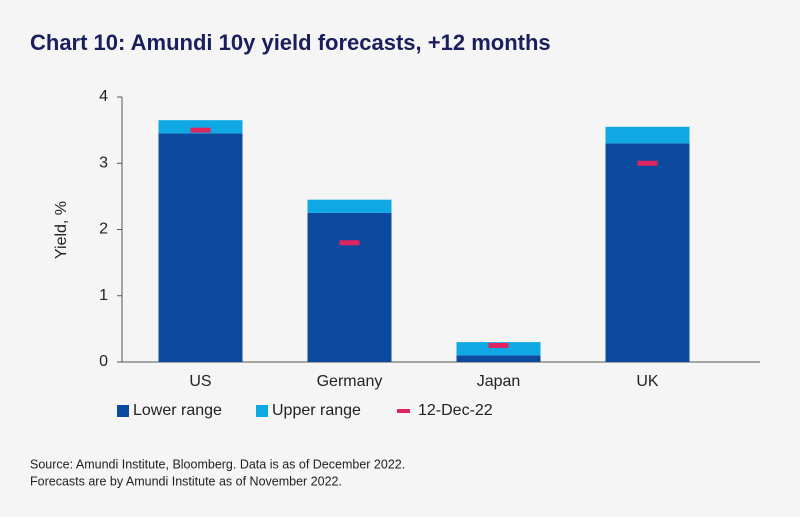 The width and height of the screenshot is (800, 517). I want to click on x-tick-label: Japan, so click(499, 381).